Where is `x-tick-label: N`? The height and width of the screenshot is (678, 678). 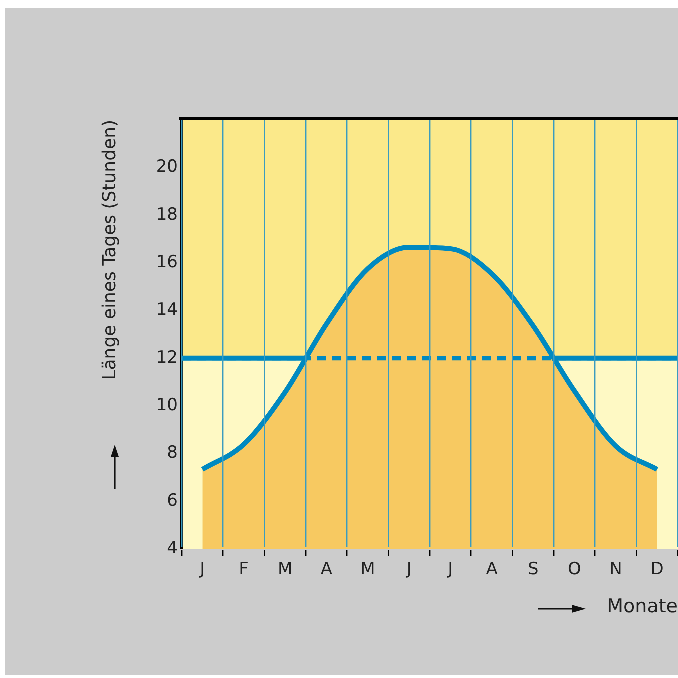 x-tick-label: N is located at coordinates (616, 570).